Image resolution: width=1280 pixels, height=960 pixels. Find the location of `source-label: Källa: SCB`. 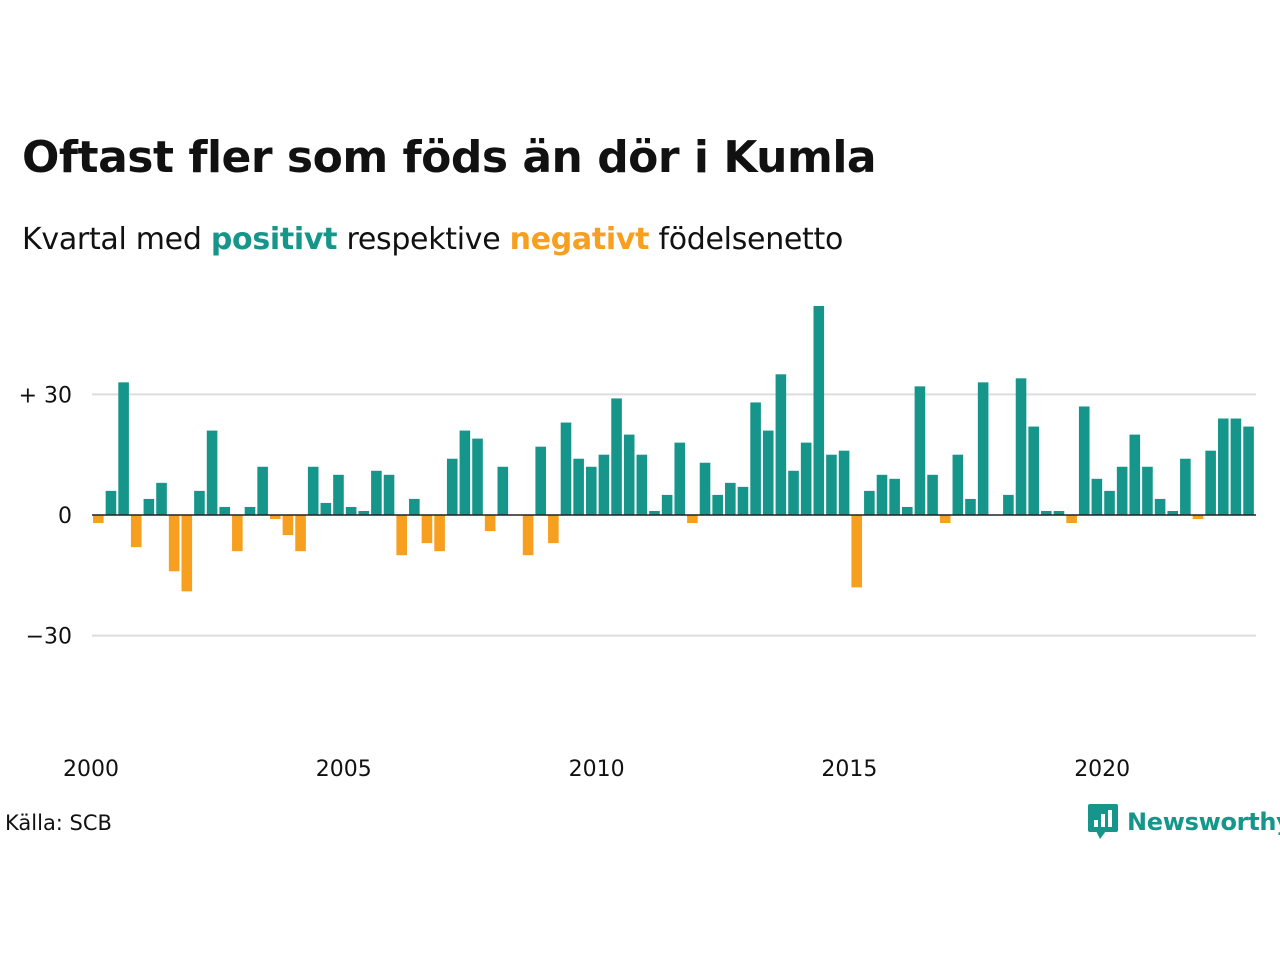

source-label: Källa: SCB is located at coordinates (58, 823).